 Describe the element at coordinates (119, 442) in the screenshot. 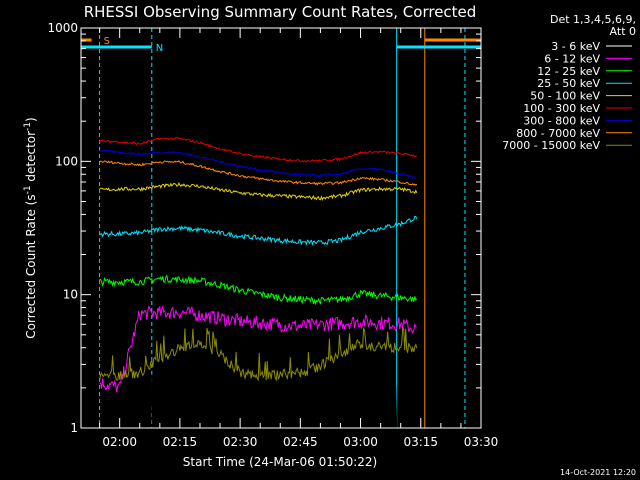

I see `x-tick-label: 02:00` at that location.